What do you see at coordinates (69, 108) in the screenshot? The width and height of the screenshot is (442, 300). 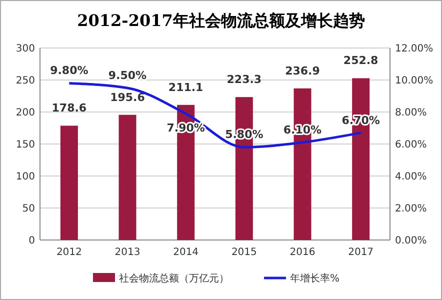 I see `data-label: 178.6` at bounding box center [69, 108].